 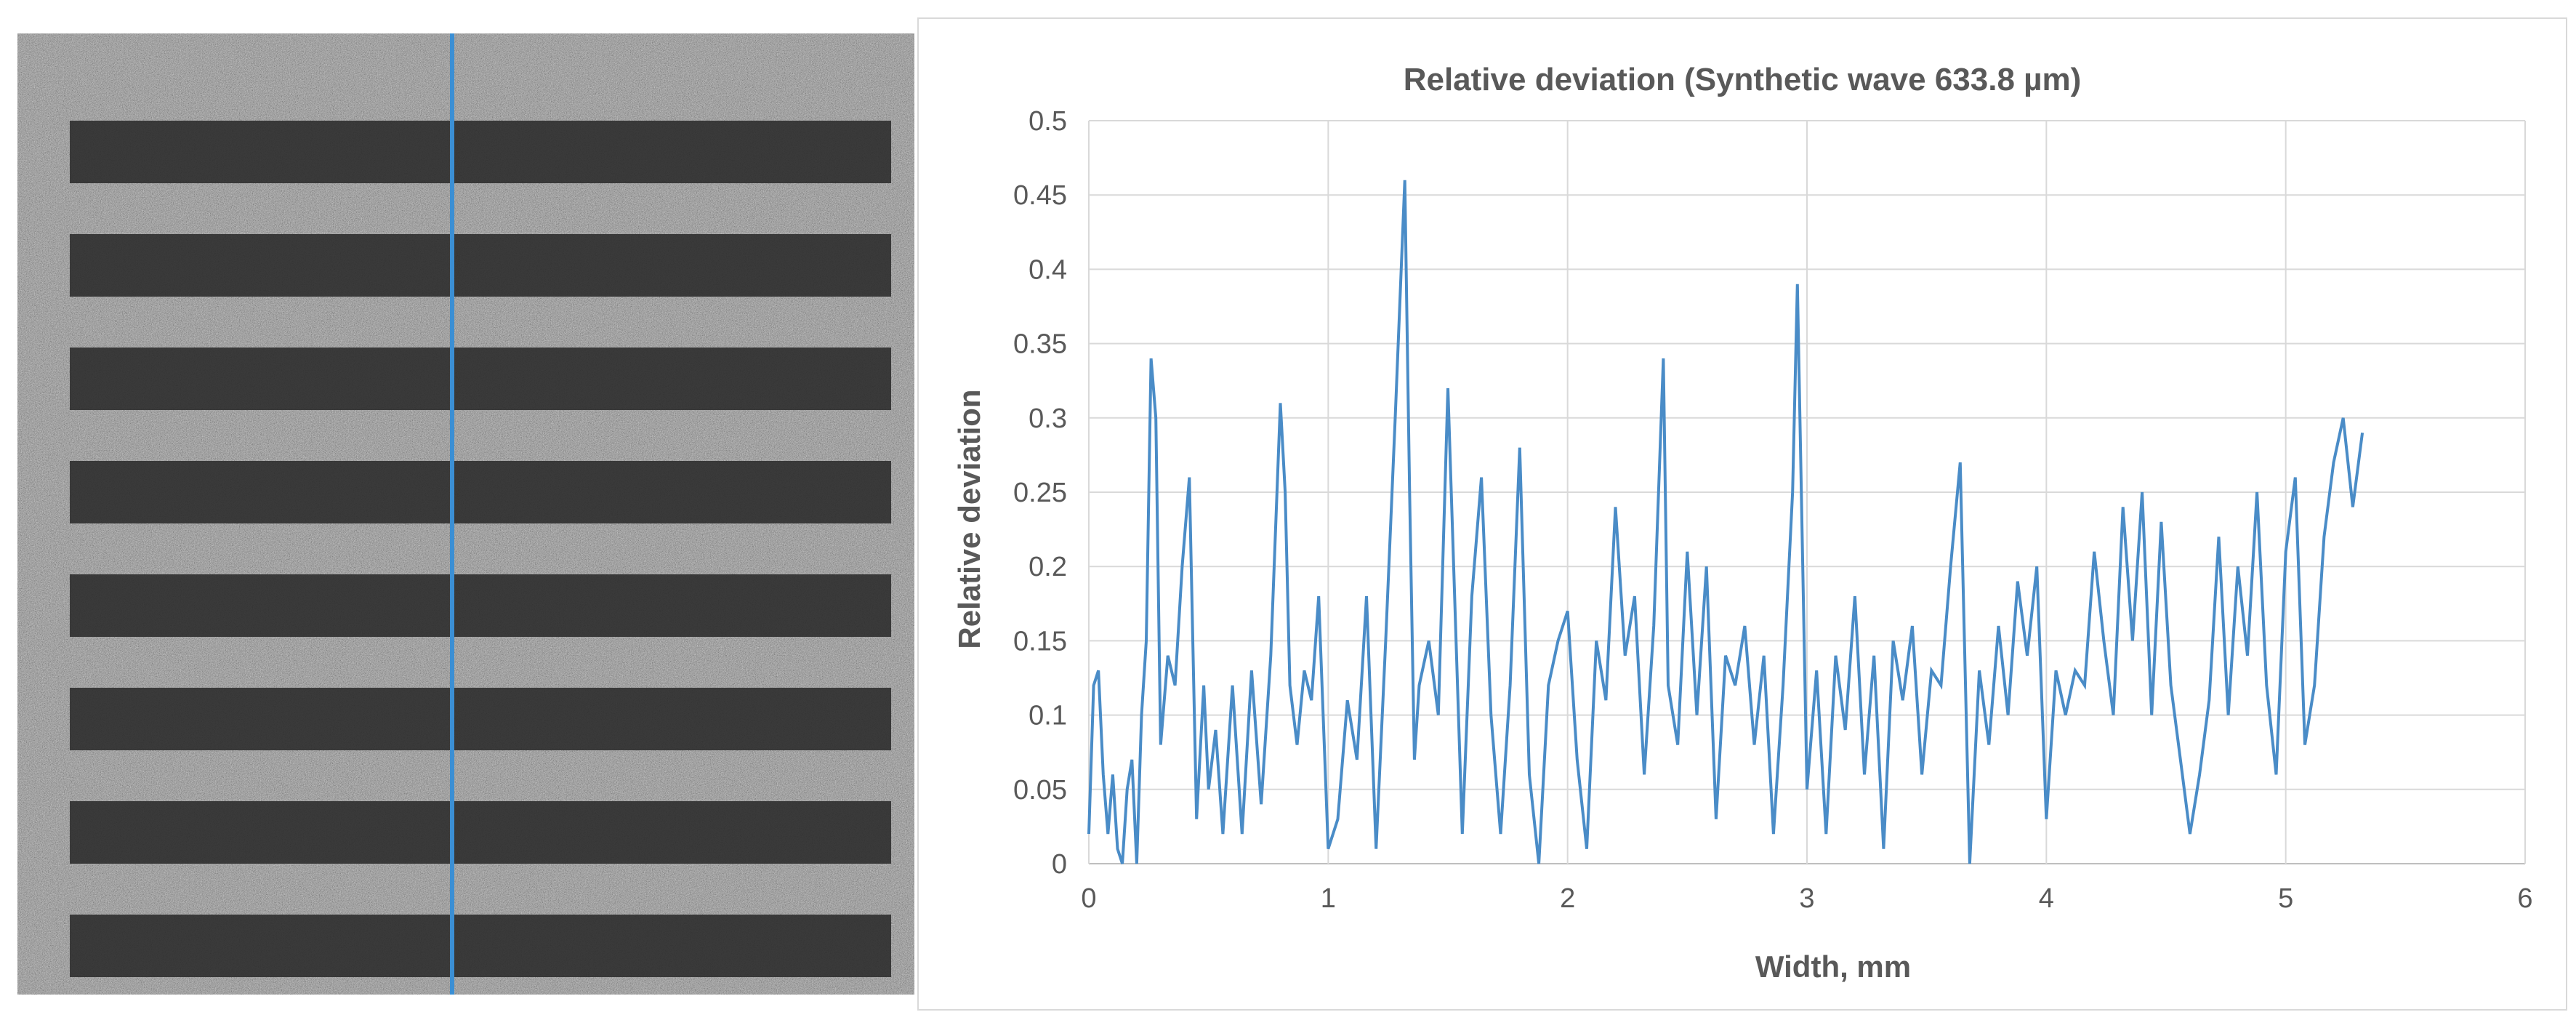 I want to click on y-tick-label: 0.5, so click(x=1048, y=121).